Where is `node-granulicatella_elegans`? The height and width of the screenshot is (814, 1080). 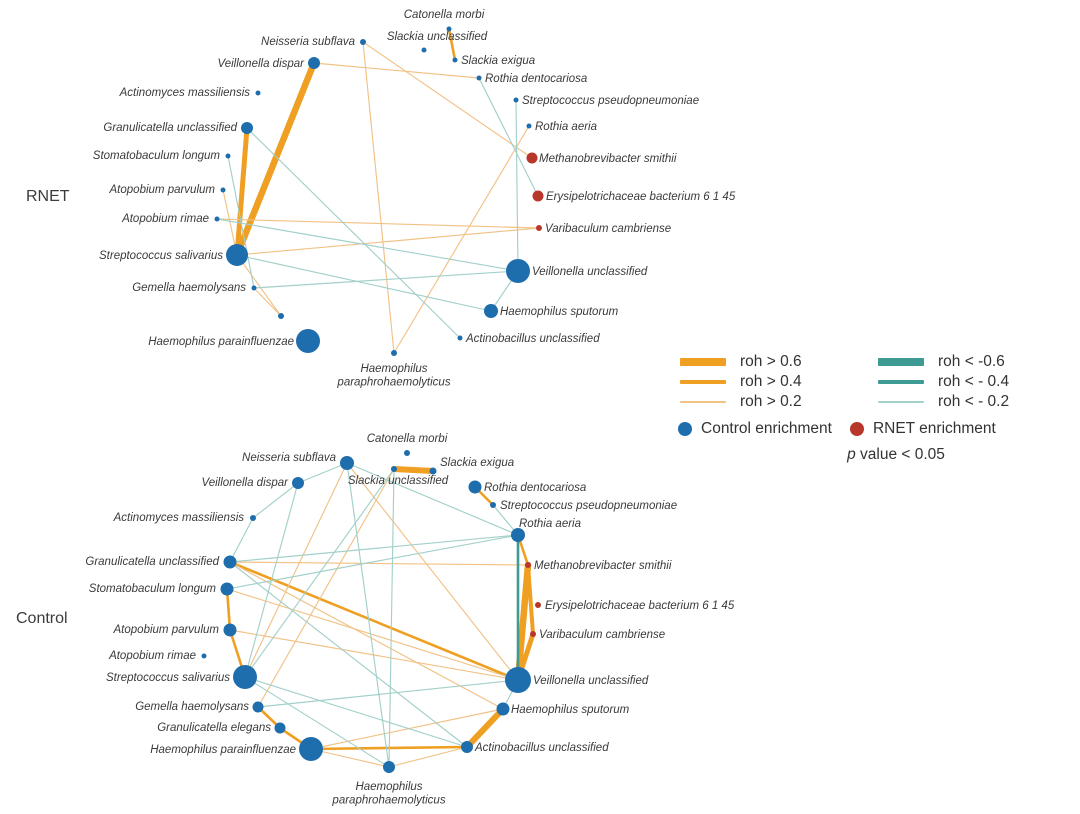
node-granulicatella_elegans is located at coordinates (280, 728).